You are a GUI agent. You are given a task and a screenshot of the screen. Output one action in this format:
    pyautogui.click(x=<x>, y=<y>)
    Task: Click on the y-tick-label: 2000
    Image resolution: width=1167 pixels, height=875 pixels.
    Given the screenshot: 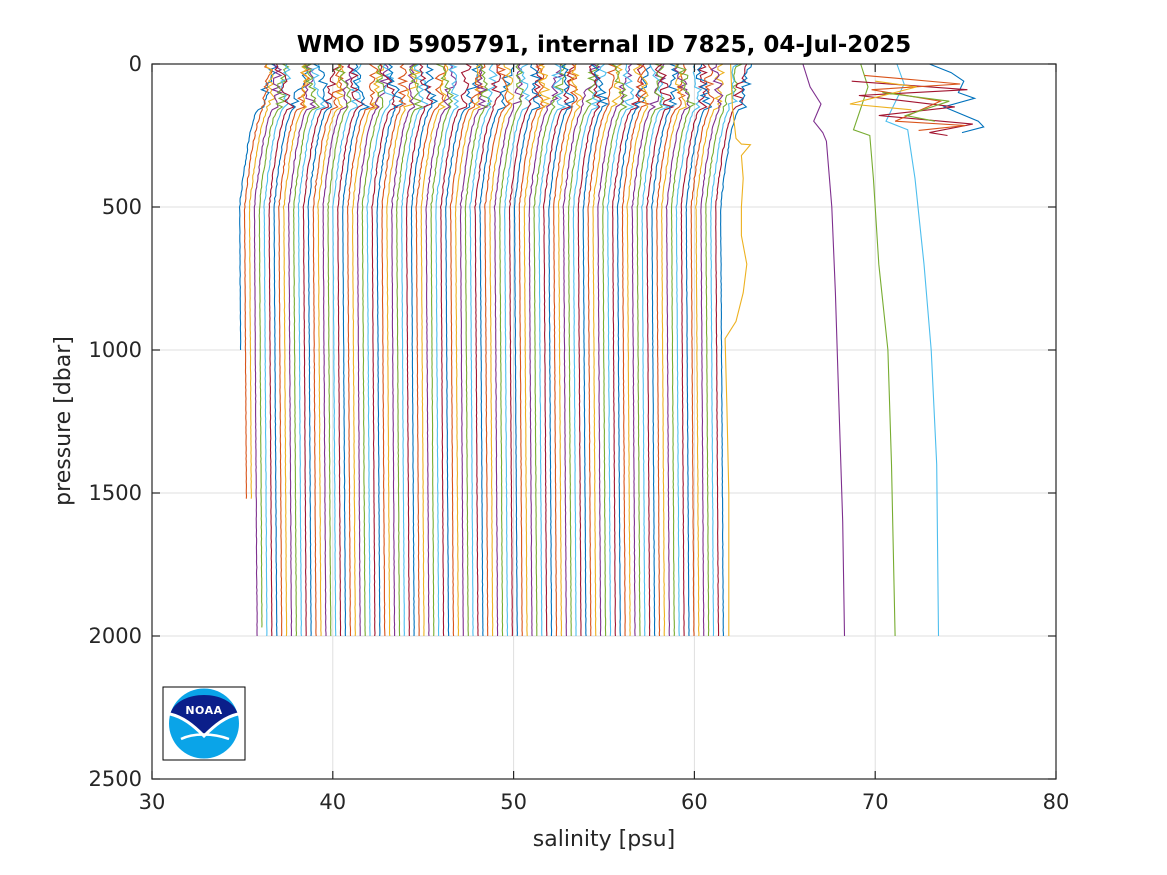 What is the action you would take?
    pyautogui.click(x=115, y=636)
    